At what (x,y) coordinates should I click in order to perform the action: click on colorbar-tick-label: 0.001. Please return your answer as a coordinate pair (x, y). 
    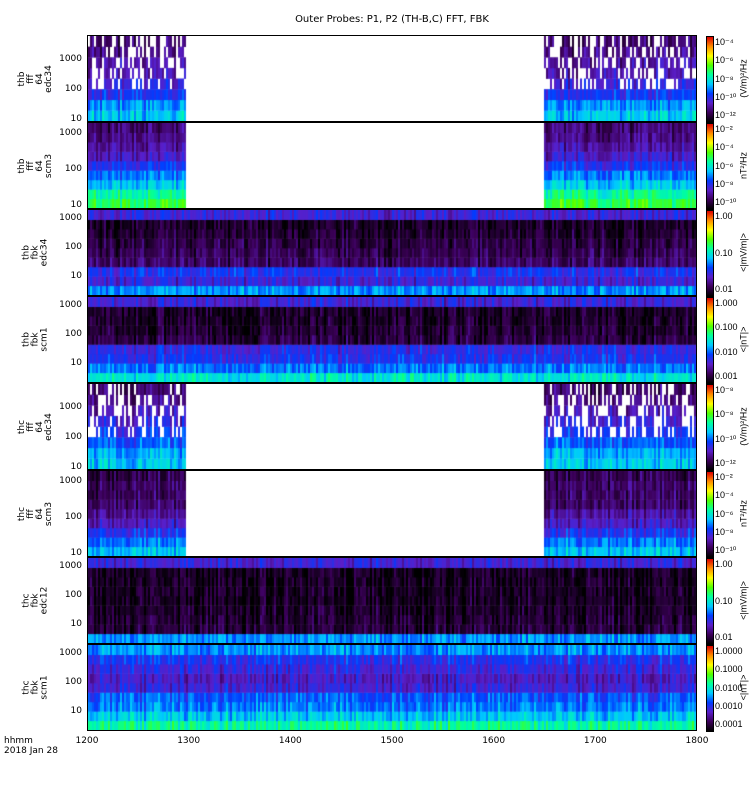
    Looking at the image, I should click on (726, 376).